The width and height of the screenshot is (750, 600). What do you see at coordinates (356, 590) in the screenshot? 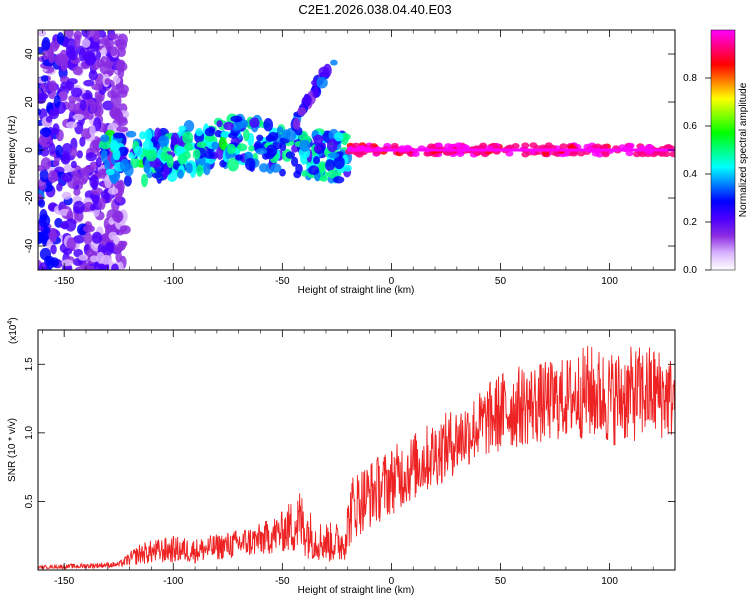
I see `snr-xlabel: Height of straight line (km)` at bounding box center [356, 590].